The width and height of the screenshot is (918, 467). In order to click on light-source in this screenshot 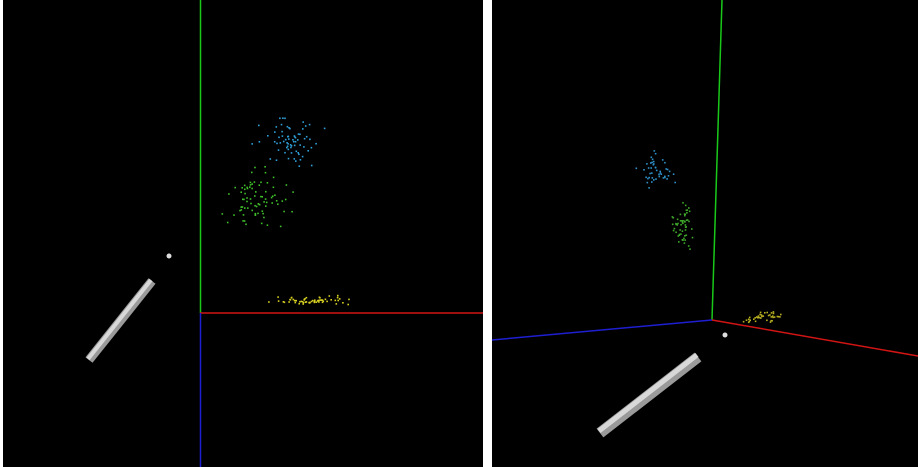, I will do `click(169, 256)`.